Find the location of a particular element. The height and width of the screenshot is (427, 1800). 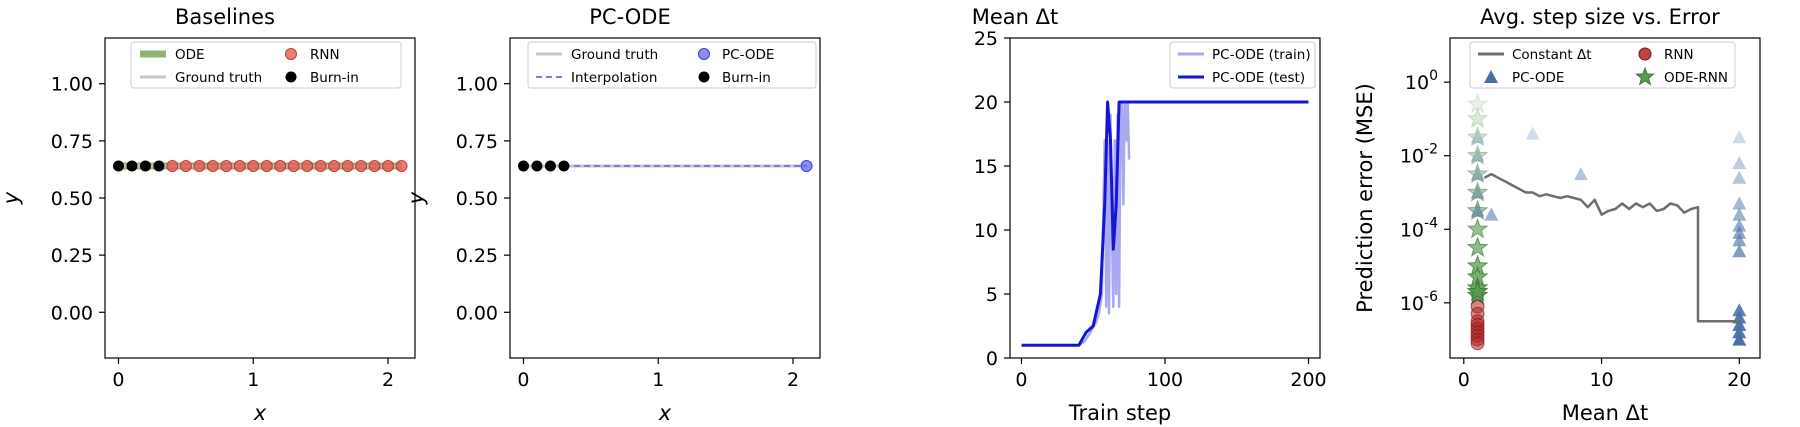

tick-group: 0 10 20 10⁻⁶ 10⁻⁴ 10⁻² 10⁰ is located at coordinates (1576, 229).